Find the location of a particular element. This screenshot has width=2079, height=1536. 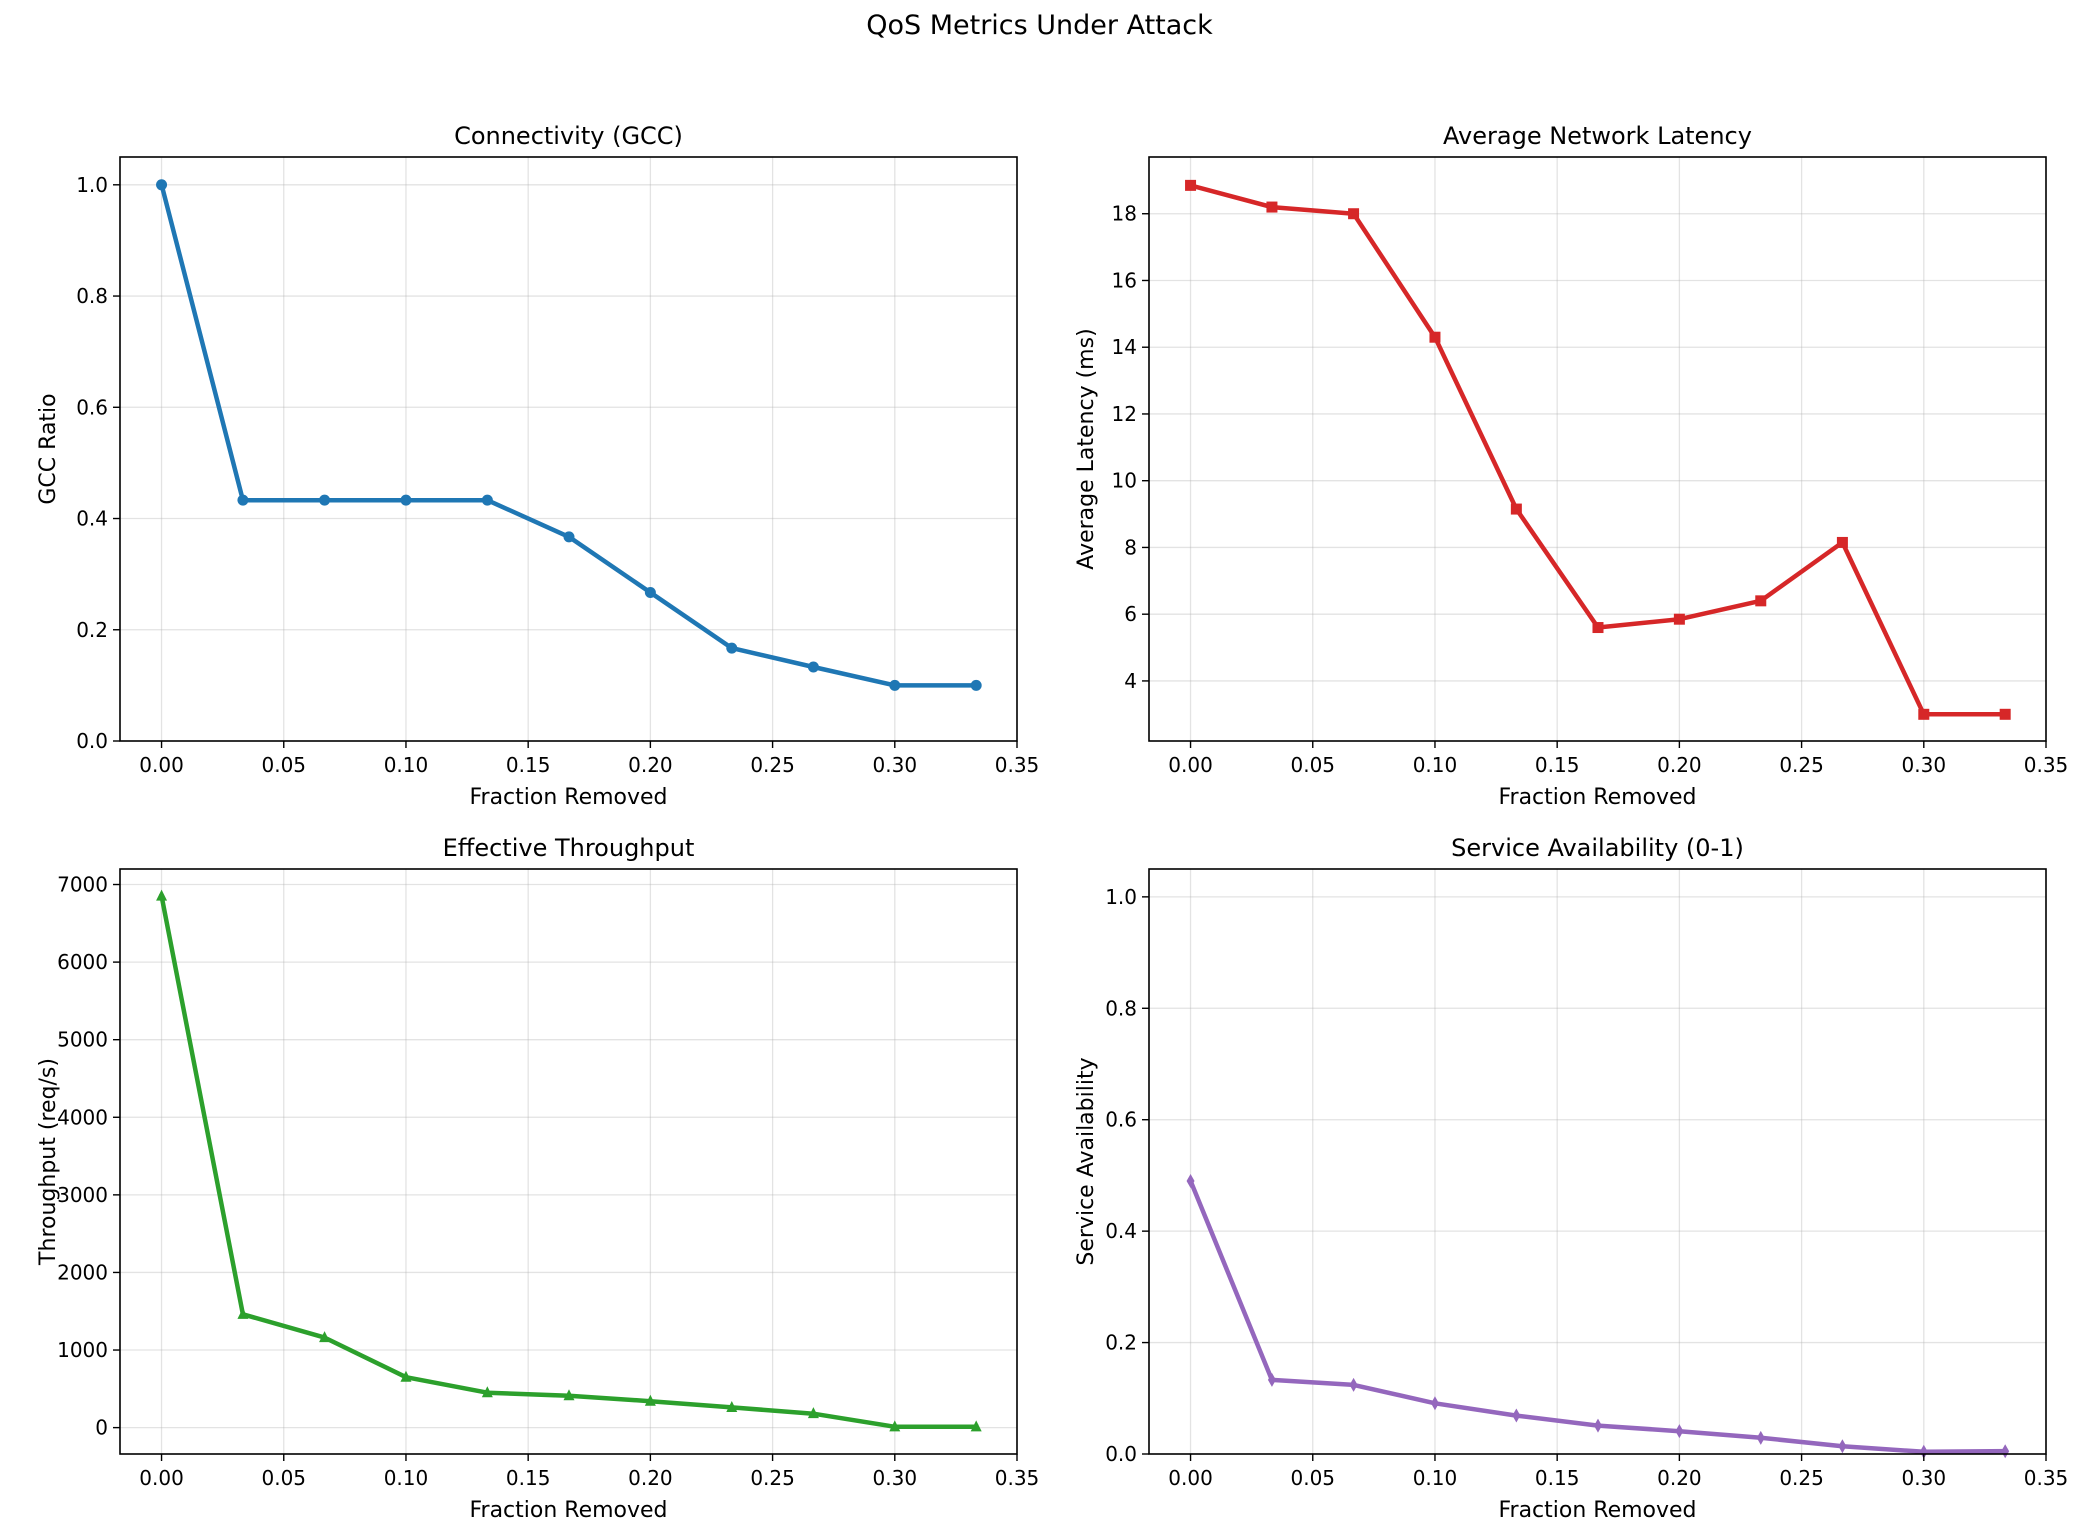

y-axis-label: Service Availability is located at coordinates (1086, 1161).